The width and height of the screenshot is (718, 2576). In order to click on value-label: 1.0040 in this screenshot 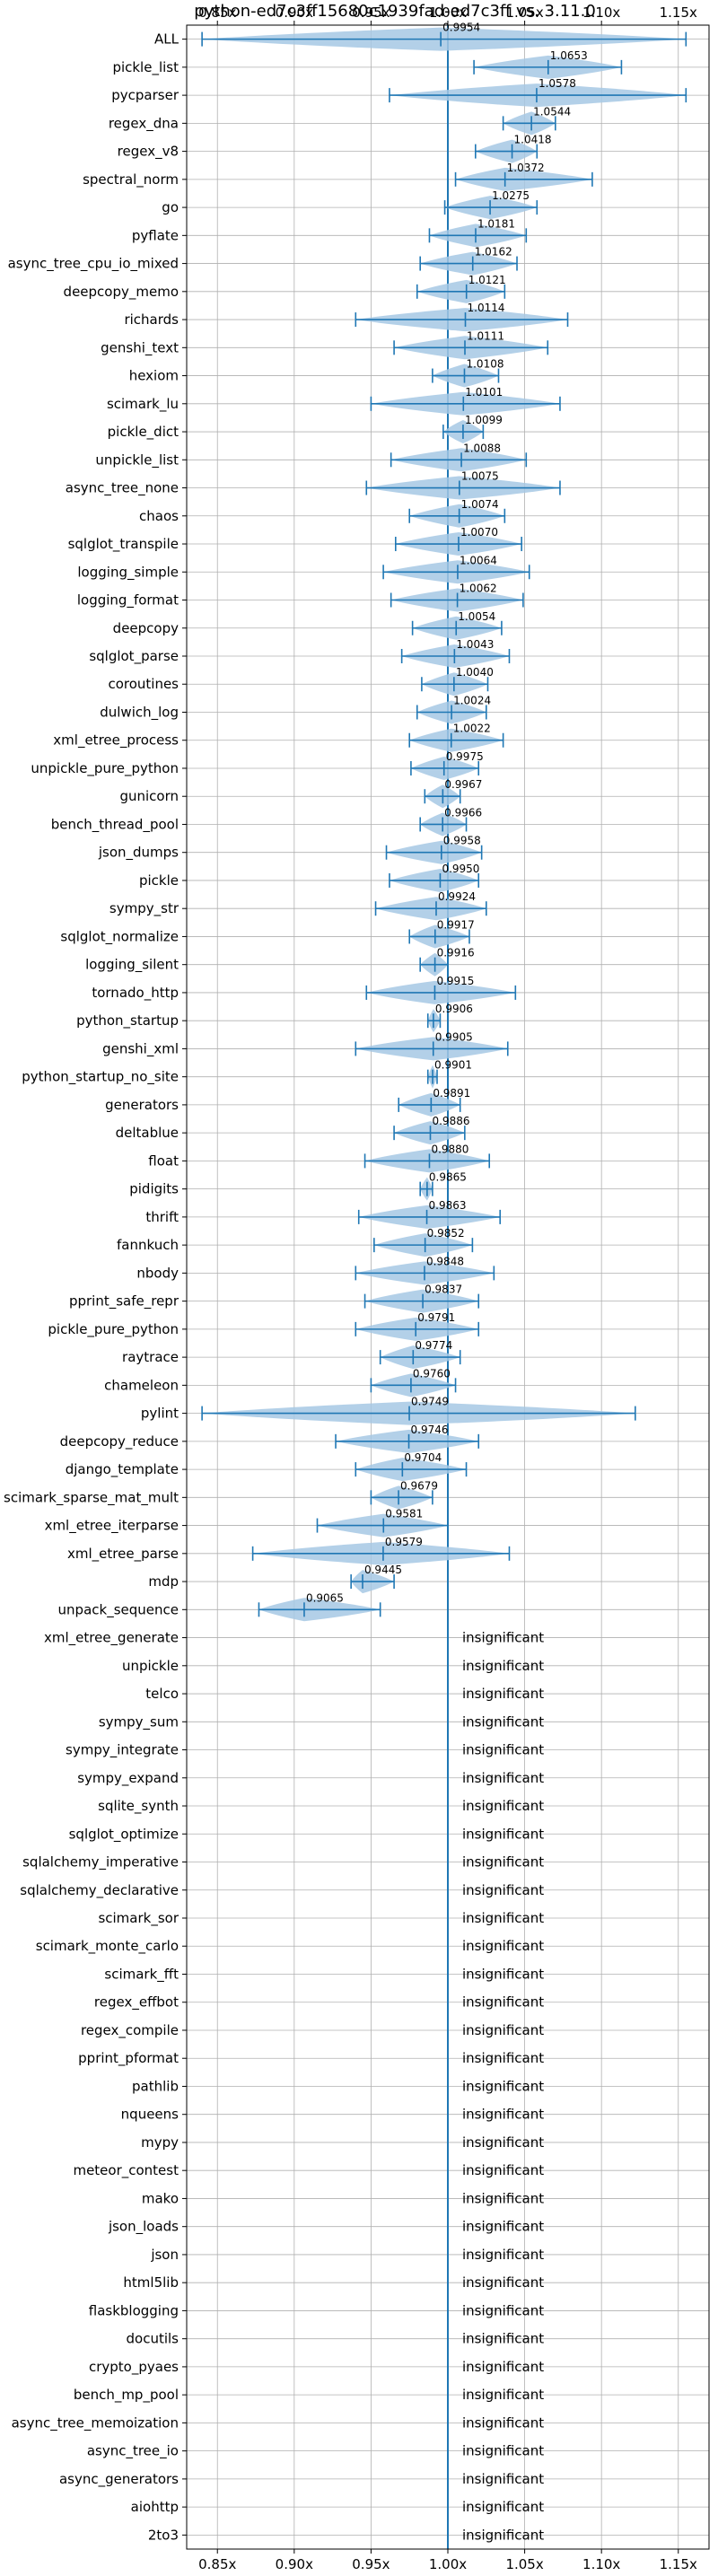, I will do `click(475, 672)`.